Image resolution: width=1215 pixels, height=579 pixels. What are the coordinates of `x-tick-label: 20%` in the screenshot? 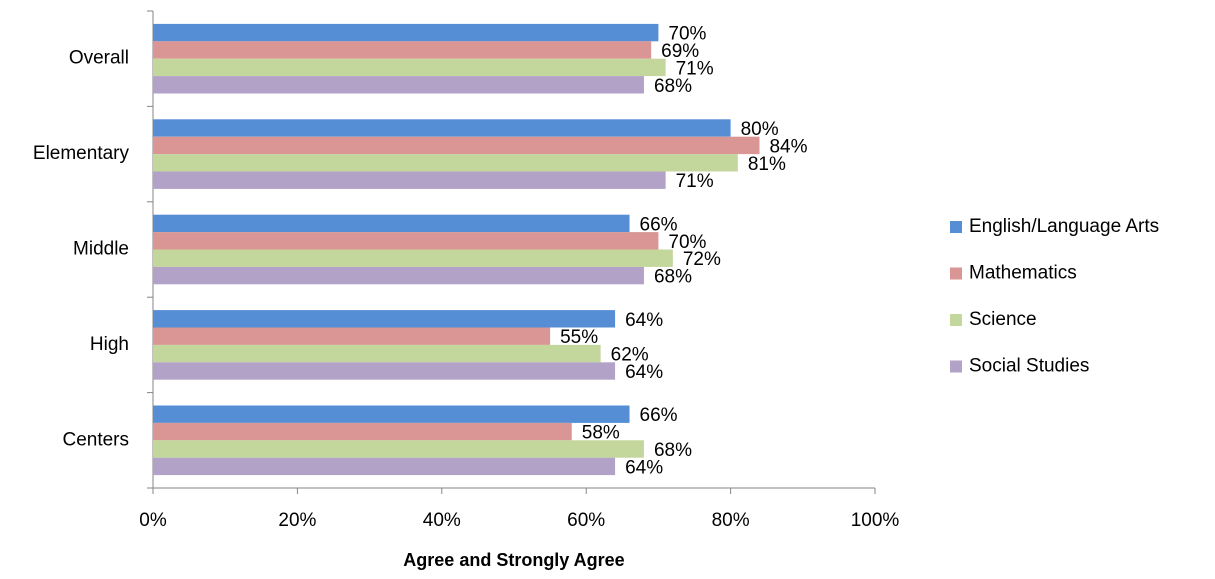 It's located at (297, 520).